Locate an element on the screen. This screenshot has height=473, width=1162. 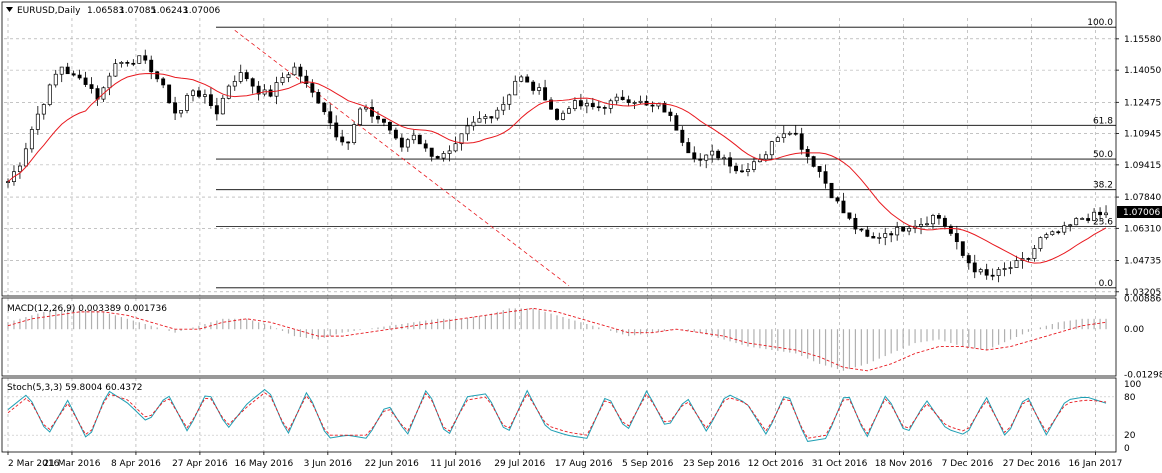
fib-label: 23.6 is located at coordinates (1103, 223).